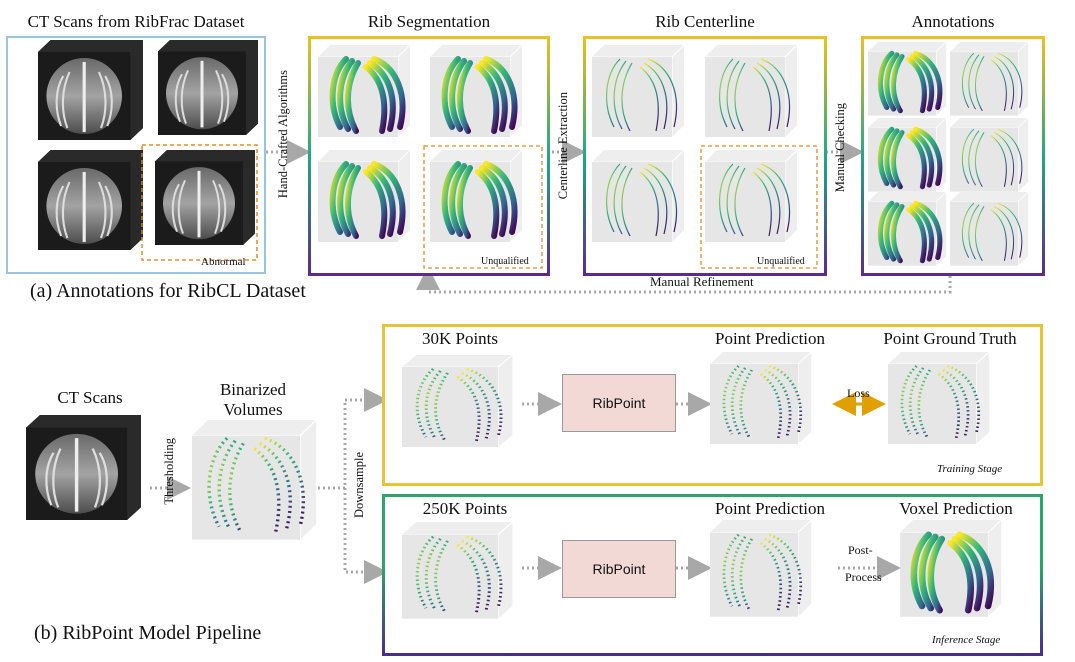 This screenshot has height=662, width=1075. I want to click on train-points-title: 30K Points, so click(460, 338).